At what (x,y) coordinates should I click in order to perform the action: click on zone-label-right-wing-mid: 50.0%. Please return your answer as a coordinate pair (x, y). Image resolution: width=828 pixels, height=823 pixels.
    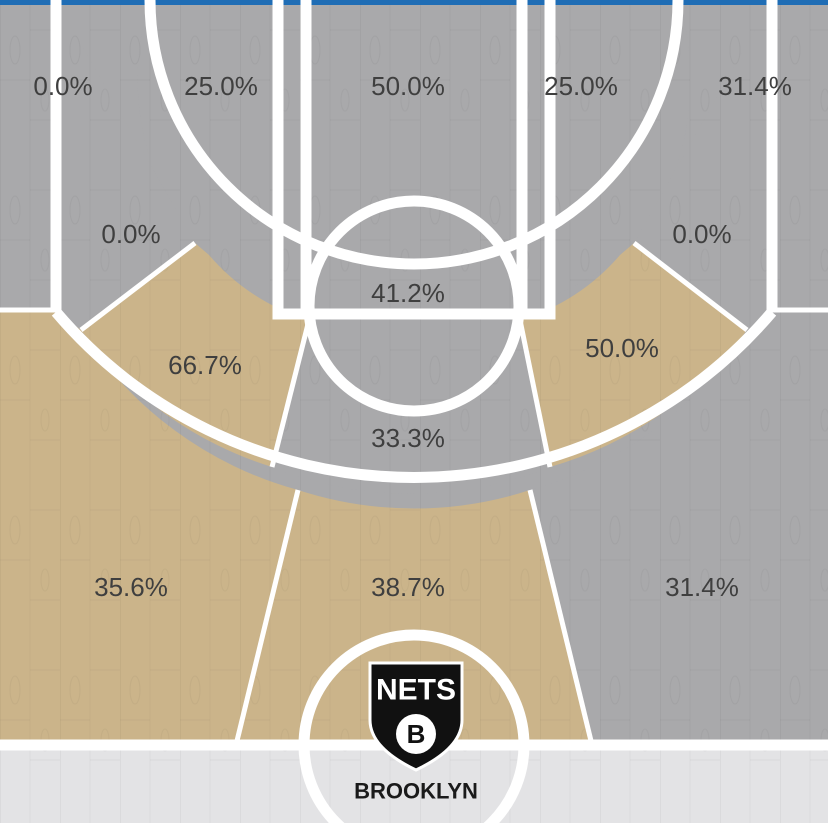
    Looking at the image, I should click on (622, 348).